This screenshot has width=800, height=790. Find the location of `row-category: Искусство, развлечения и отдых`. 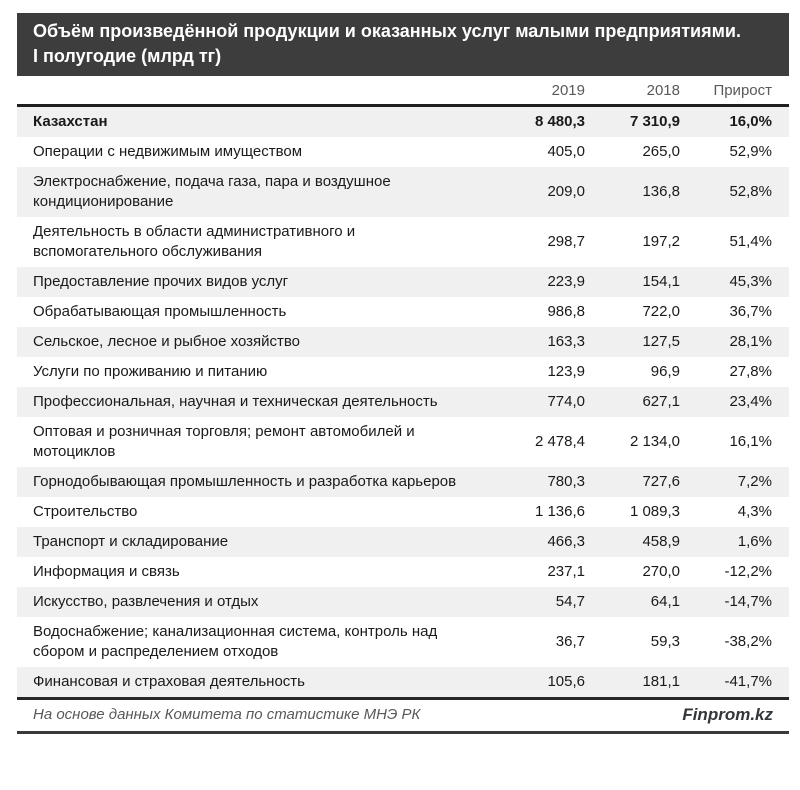

row-category: Искусство, развлечения и отдых is located at coordinates (146, 601).